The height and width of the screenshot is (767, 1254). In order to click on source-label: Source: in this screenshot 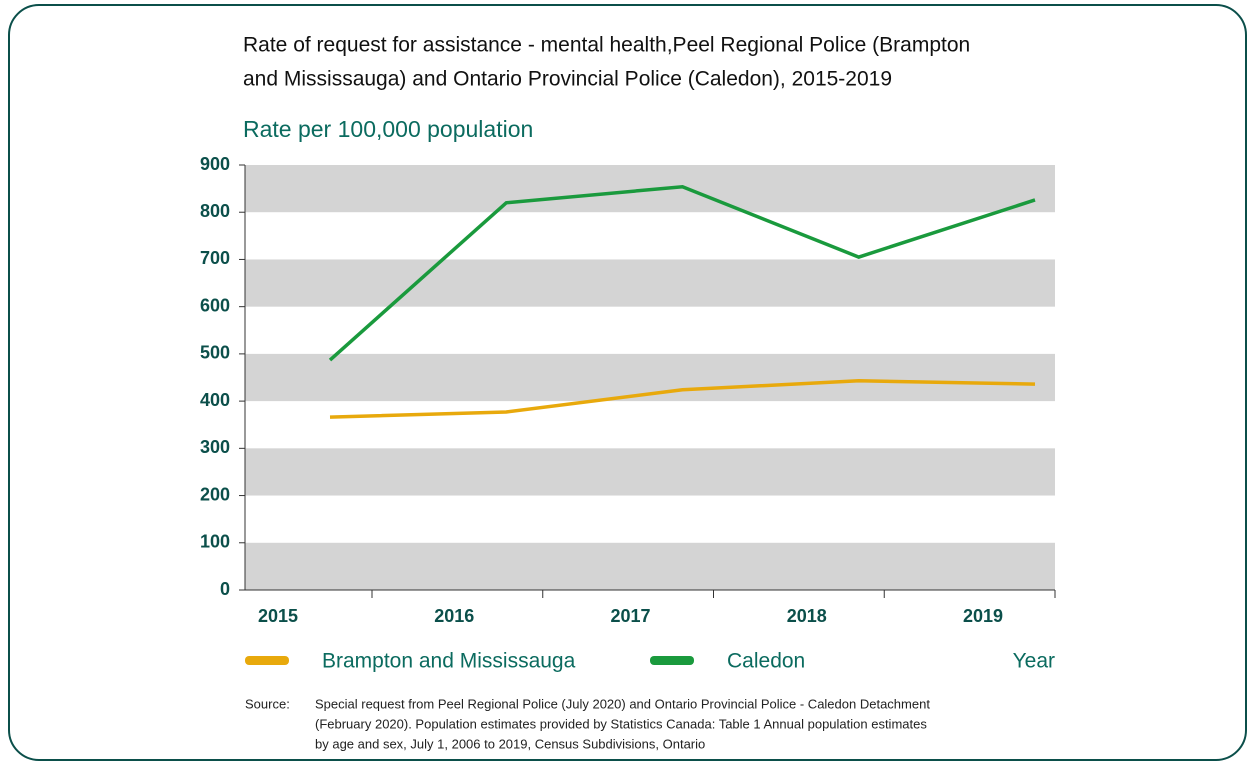, I will do `click(267, 703)`.